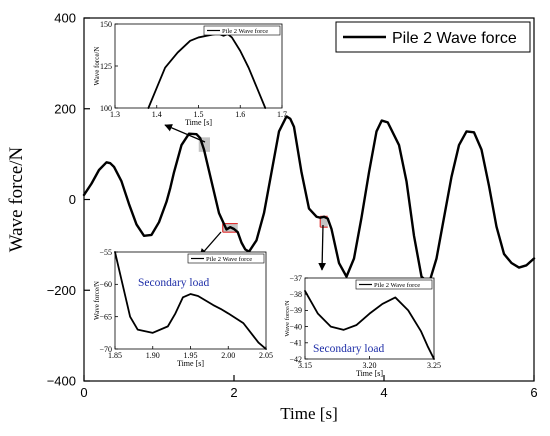 This screenshot has width=550, height=436. I want to click on inset-right-annotation: Secondary load, so click(348, 349).